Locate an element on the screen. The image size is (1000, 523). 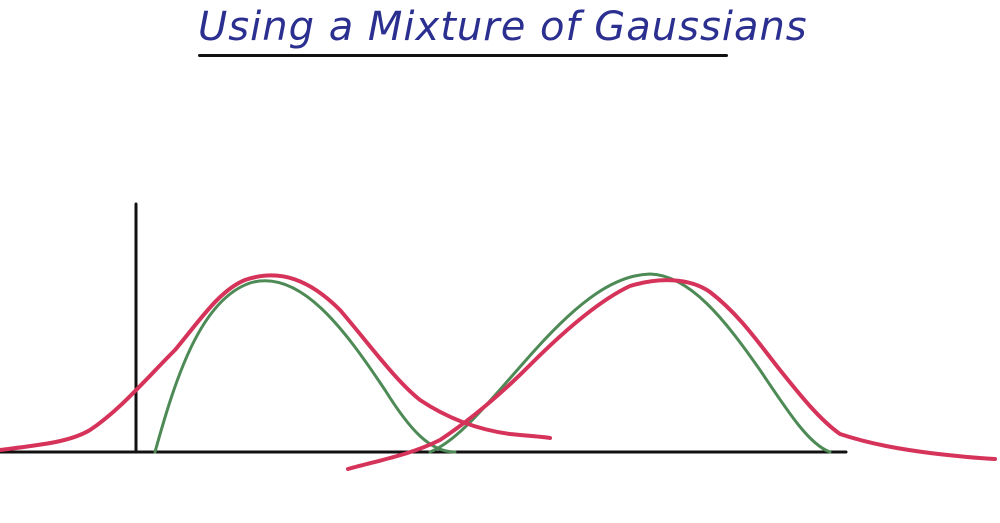
diagram-title: Using a Mixture of Gaussians is located at coordinates (503, 27).